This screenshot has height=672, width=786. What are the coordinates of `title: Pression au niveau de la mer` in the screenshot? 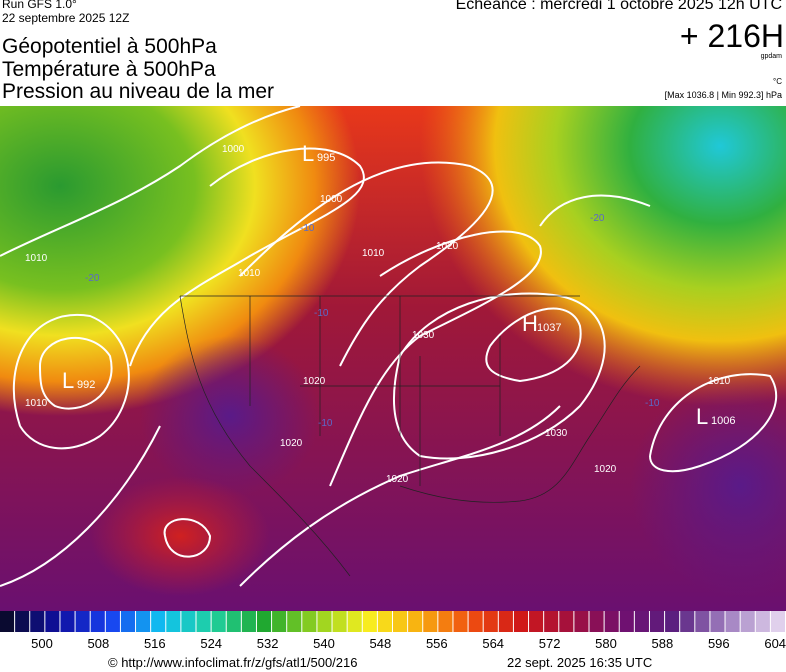 It's located at (138, 91).